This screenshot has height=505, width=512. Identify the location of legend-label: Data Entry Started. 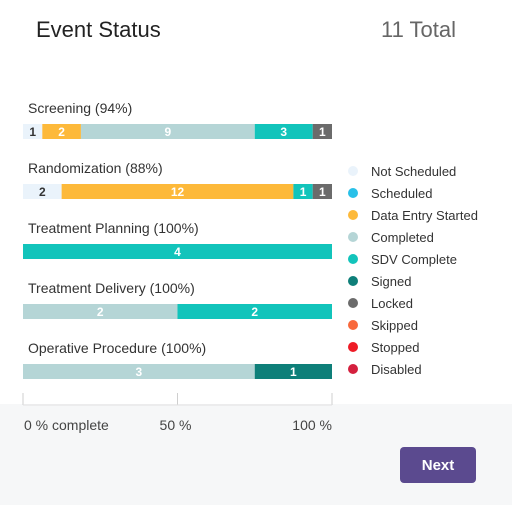
(424, 215).